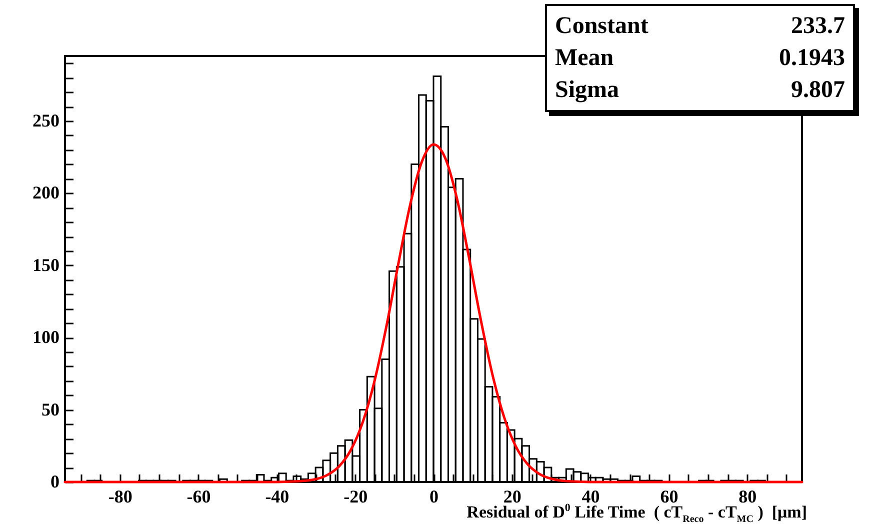 The width and height of the screenshot is (871, 532). I want to click on text: Constant 233.7, so click(700, 26).